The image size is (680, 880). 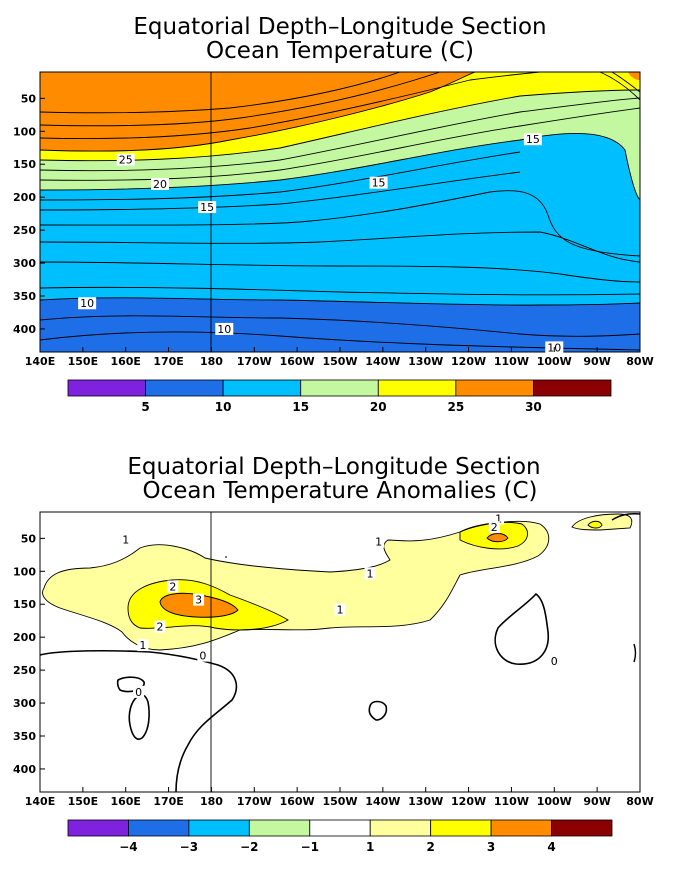 I want to click on band-25-30-east, so click(x=634, y=76).